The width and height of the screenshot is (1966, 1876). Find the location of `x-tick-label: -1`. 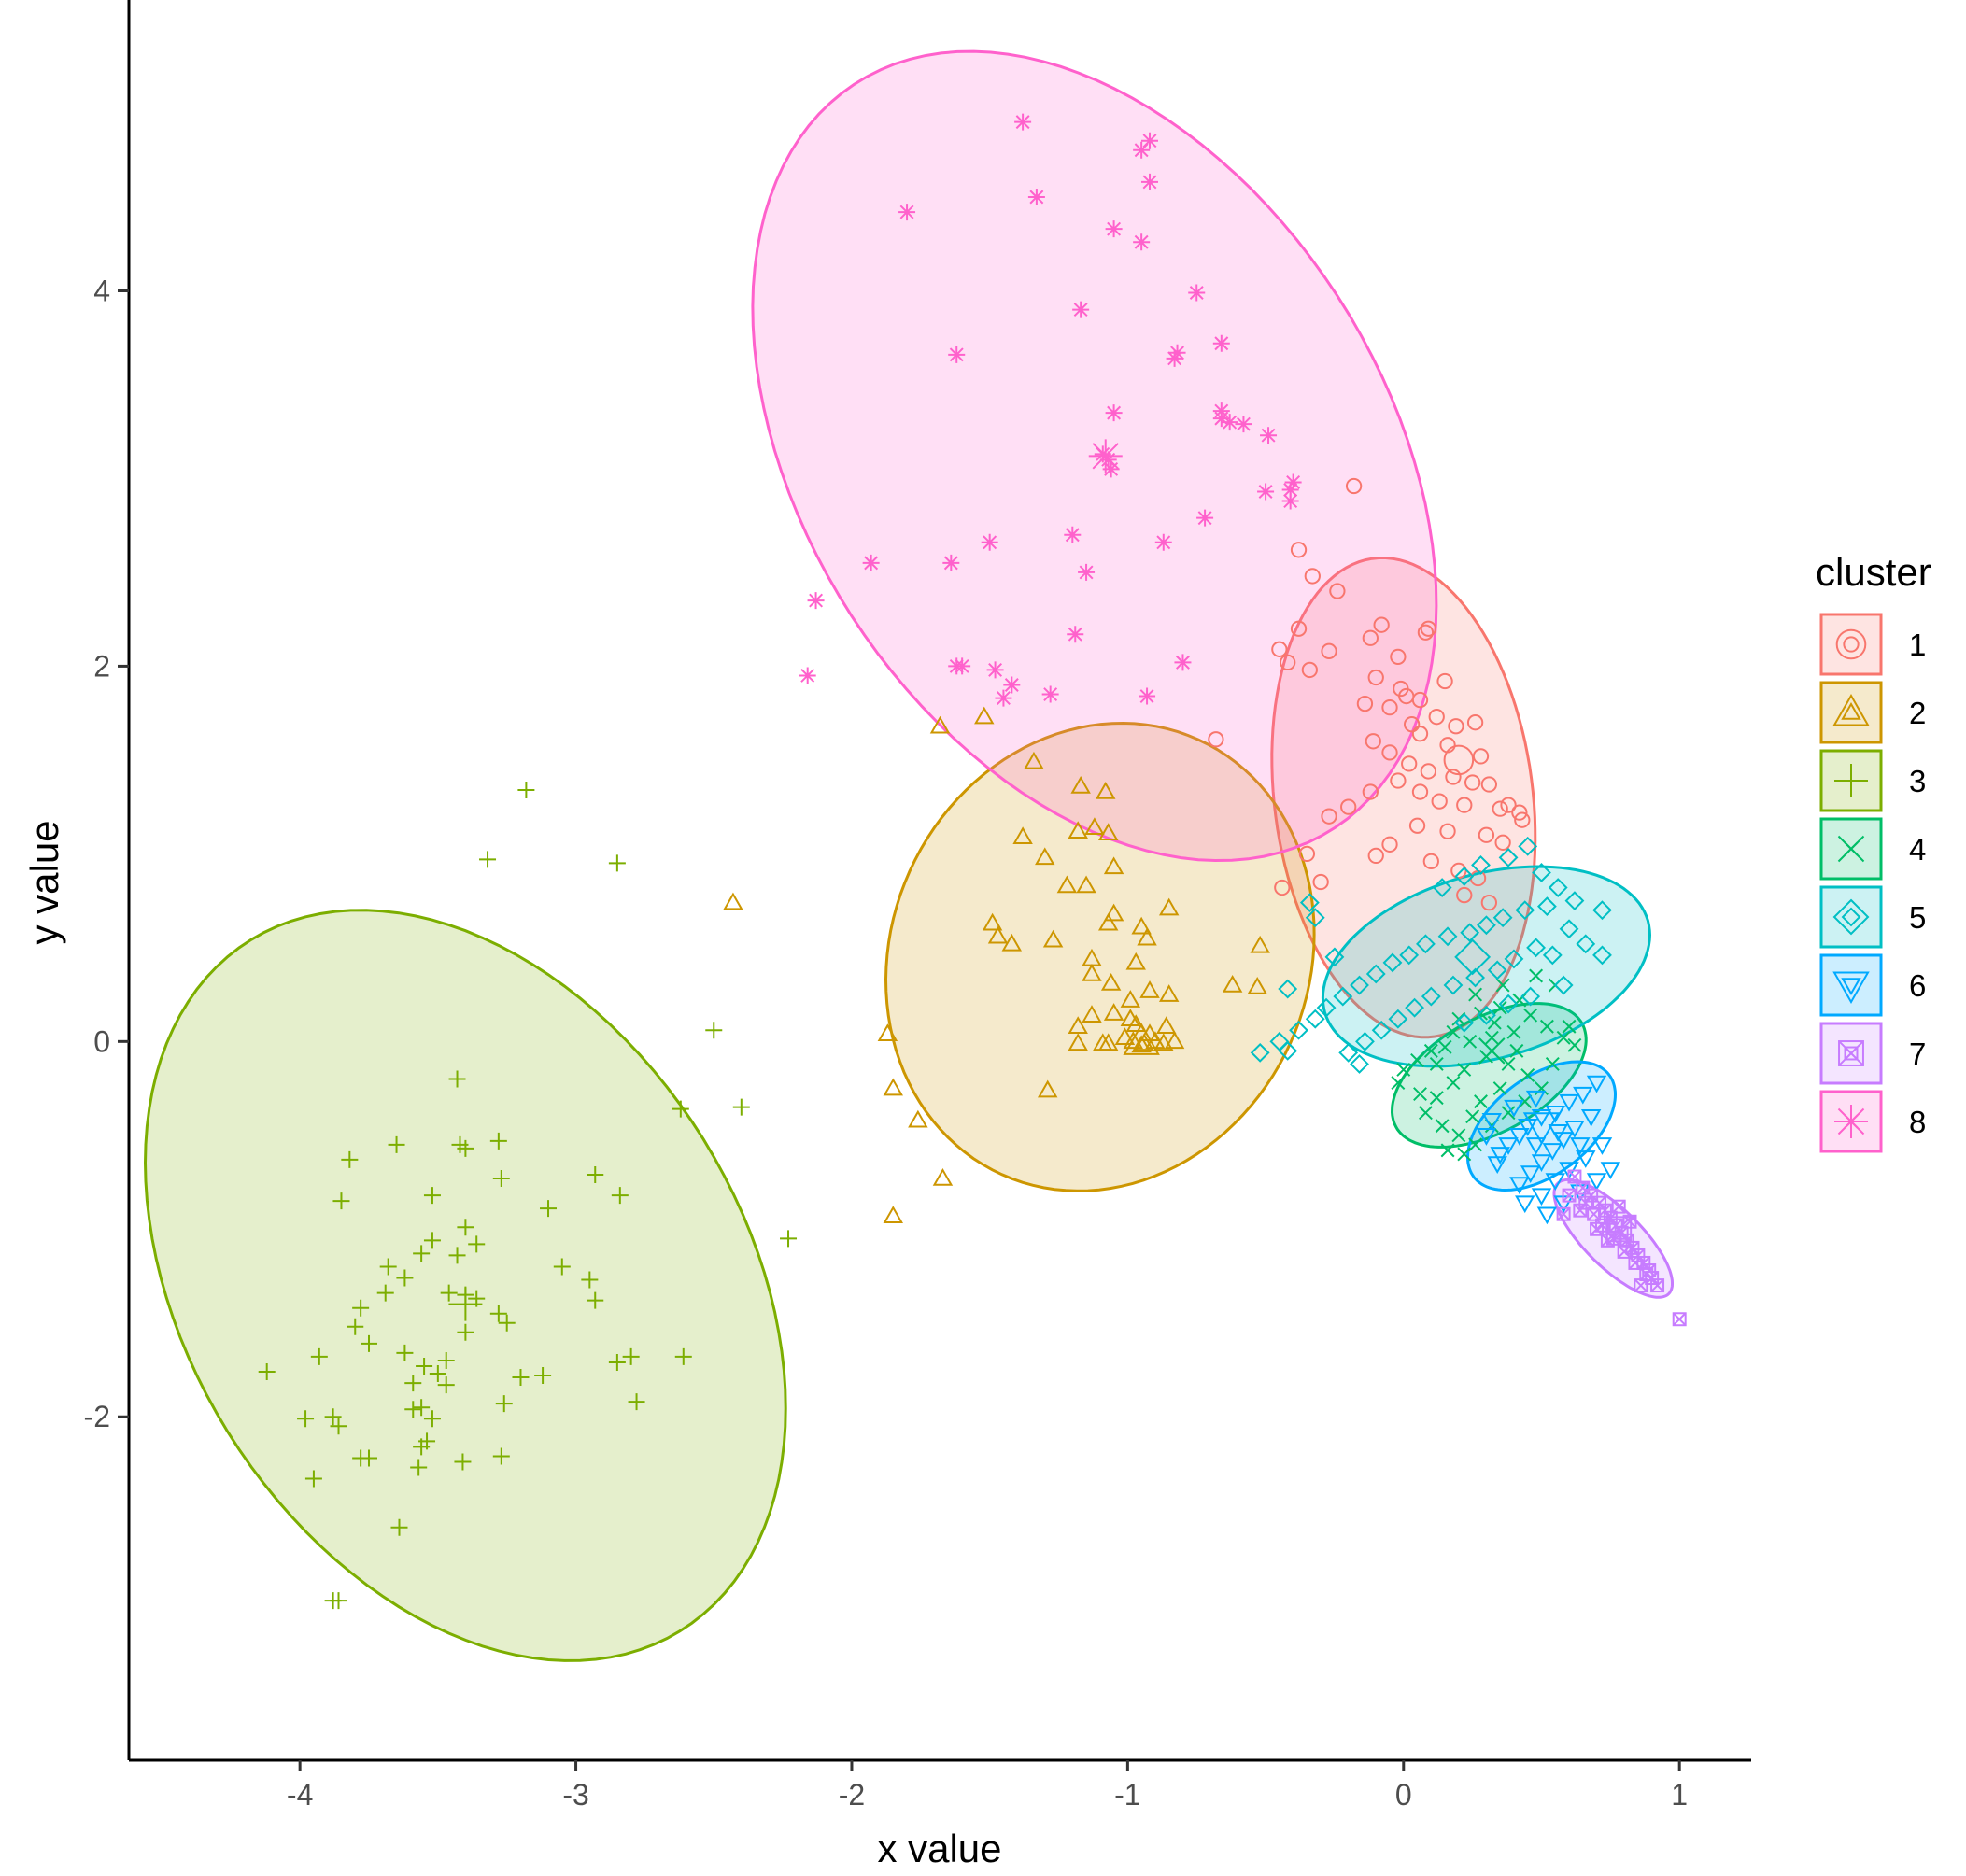

x-tick-label: -1 is located at coordinates (1127, 1795).